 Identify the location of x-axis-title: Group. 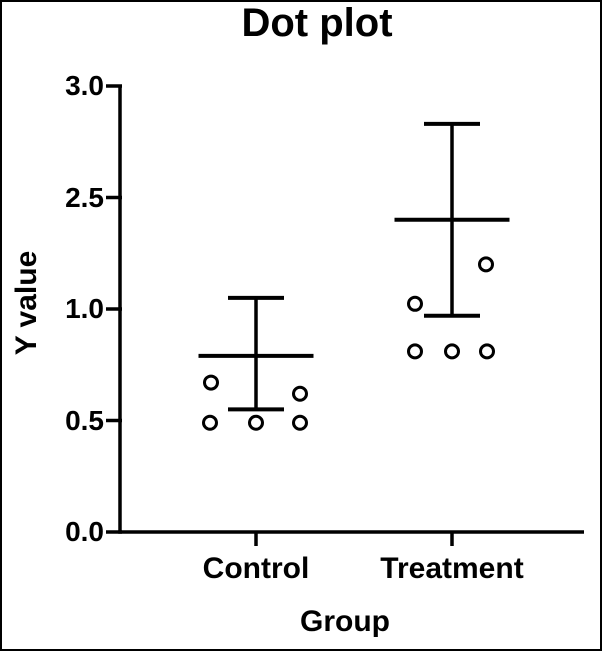
(345, 621).